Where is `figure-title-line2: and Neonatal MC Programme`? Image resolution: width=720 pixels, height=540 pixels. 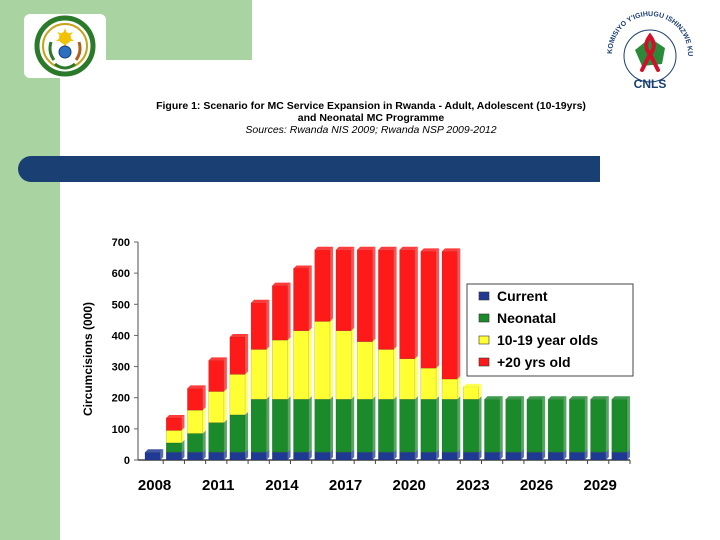
figure-title-line2: and Neonatal MC Programme is located at coordinates (371, 118).